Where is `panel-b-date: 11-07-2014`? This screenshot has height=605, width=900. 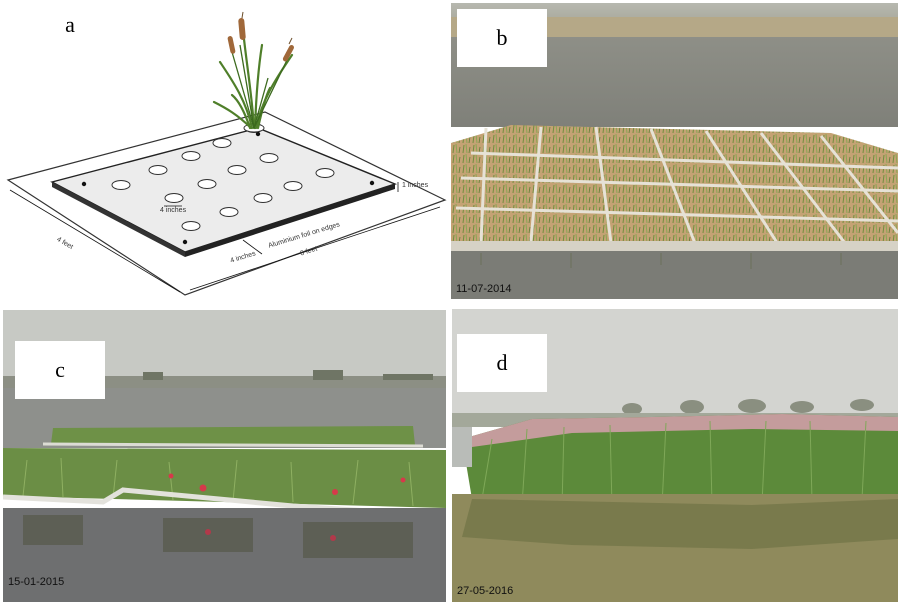
panel-b-date: 11-07-2014 is located at coordinates (484, 289).